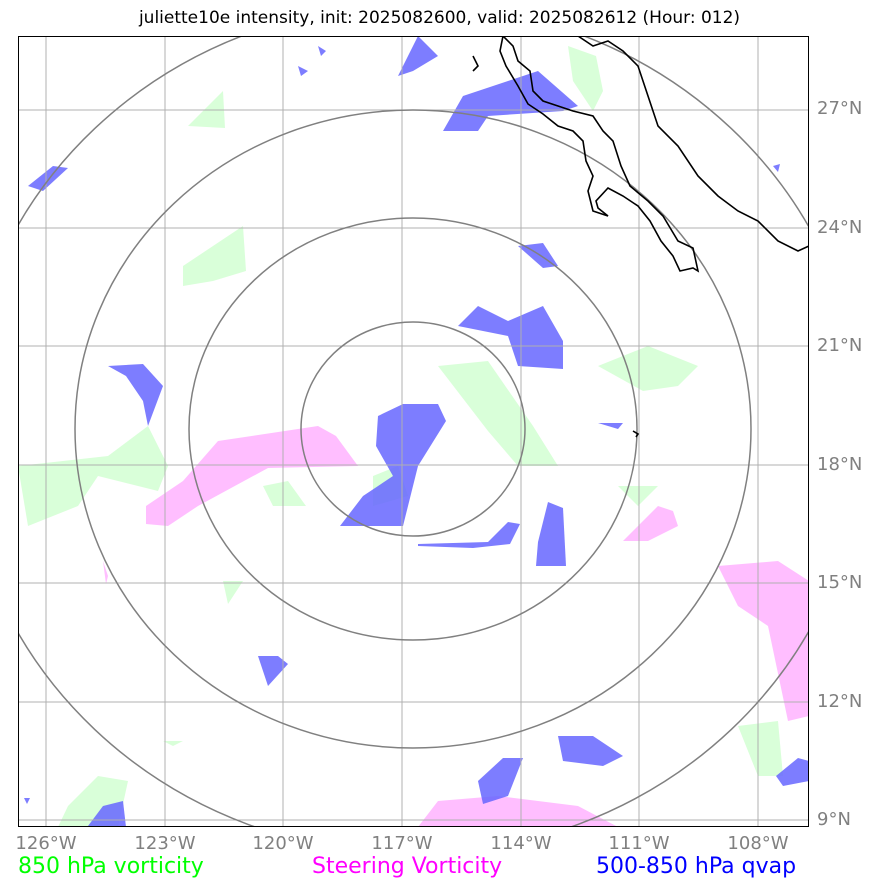 The image size is (879, 891). I want to click on lon-label-126w: 126°W, so click(46, 843).